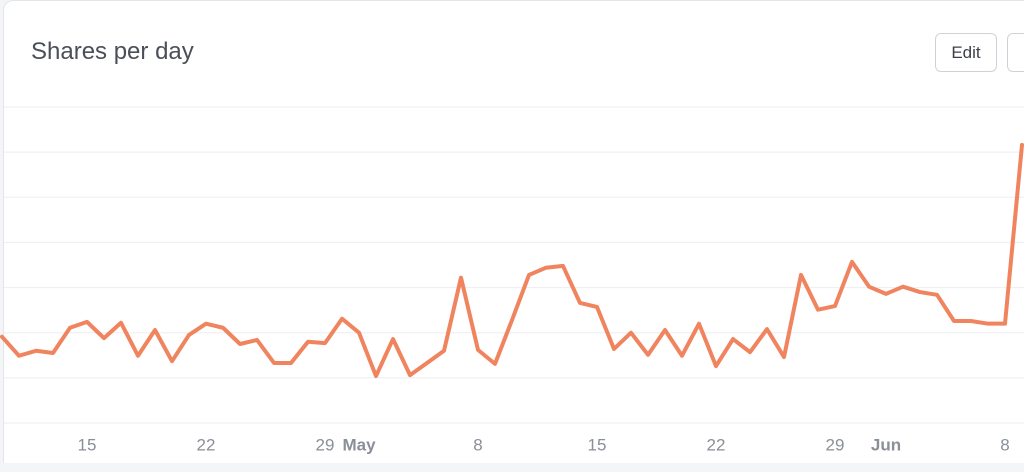  Describe the element at coordinates (886, 444) in the screenshot. I see `x-tick-label: Jun` at that location.